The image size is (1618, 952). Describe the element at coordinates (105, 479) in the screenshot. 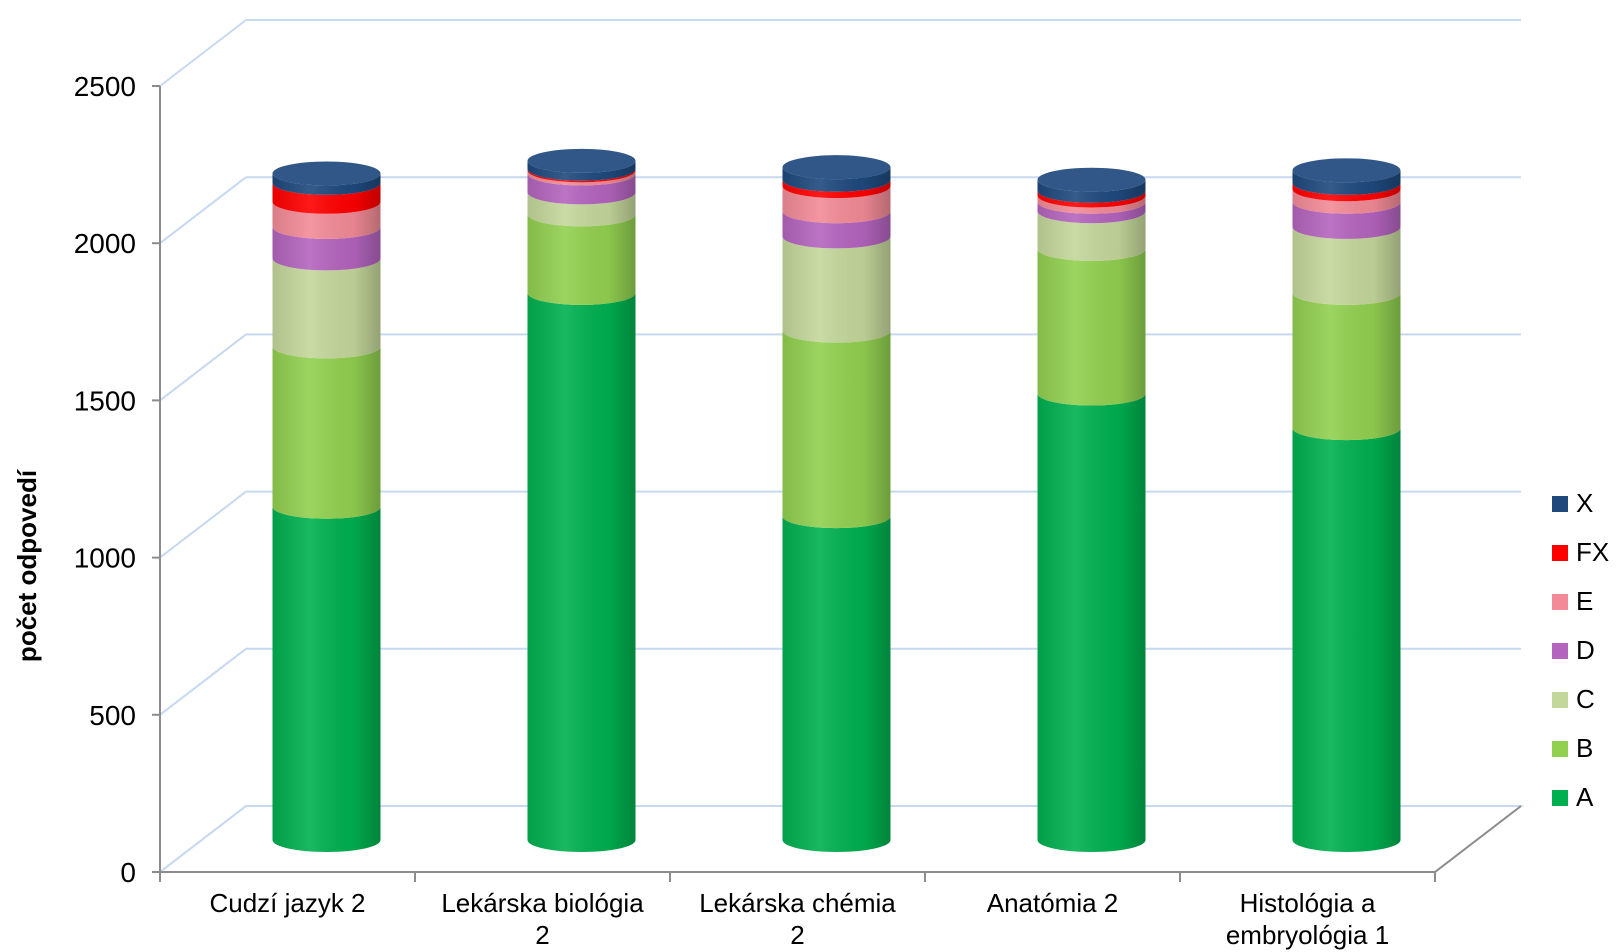

I see `tick-labels: 0 500 1000 1500 2000 2500` at that location.